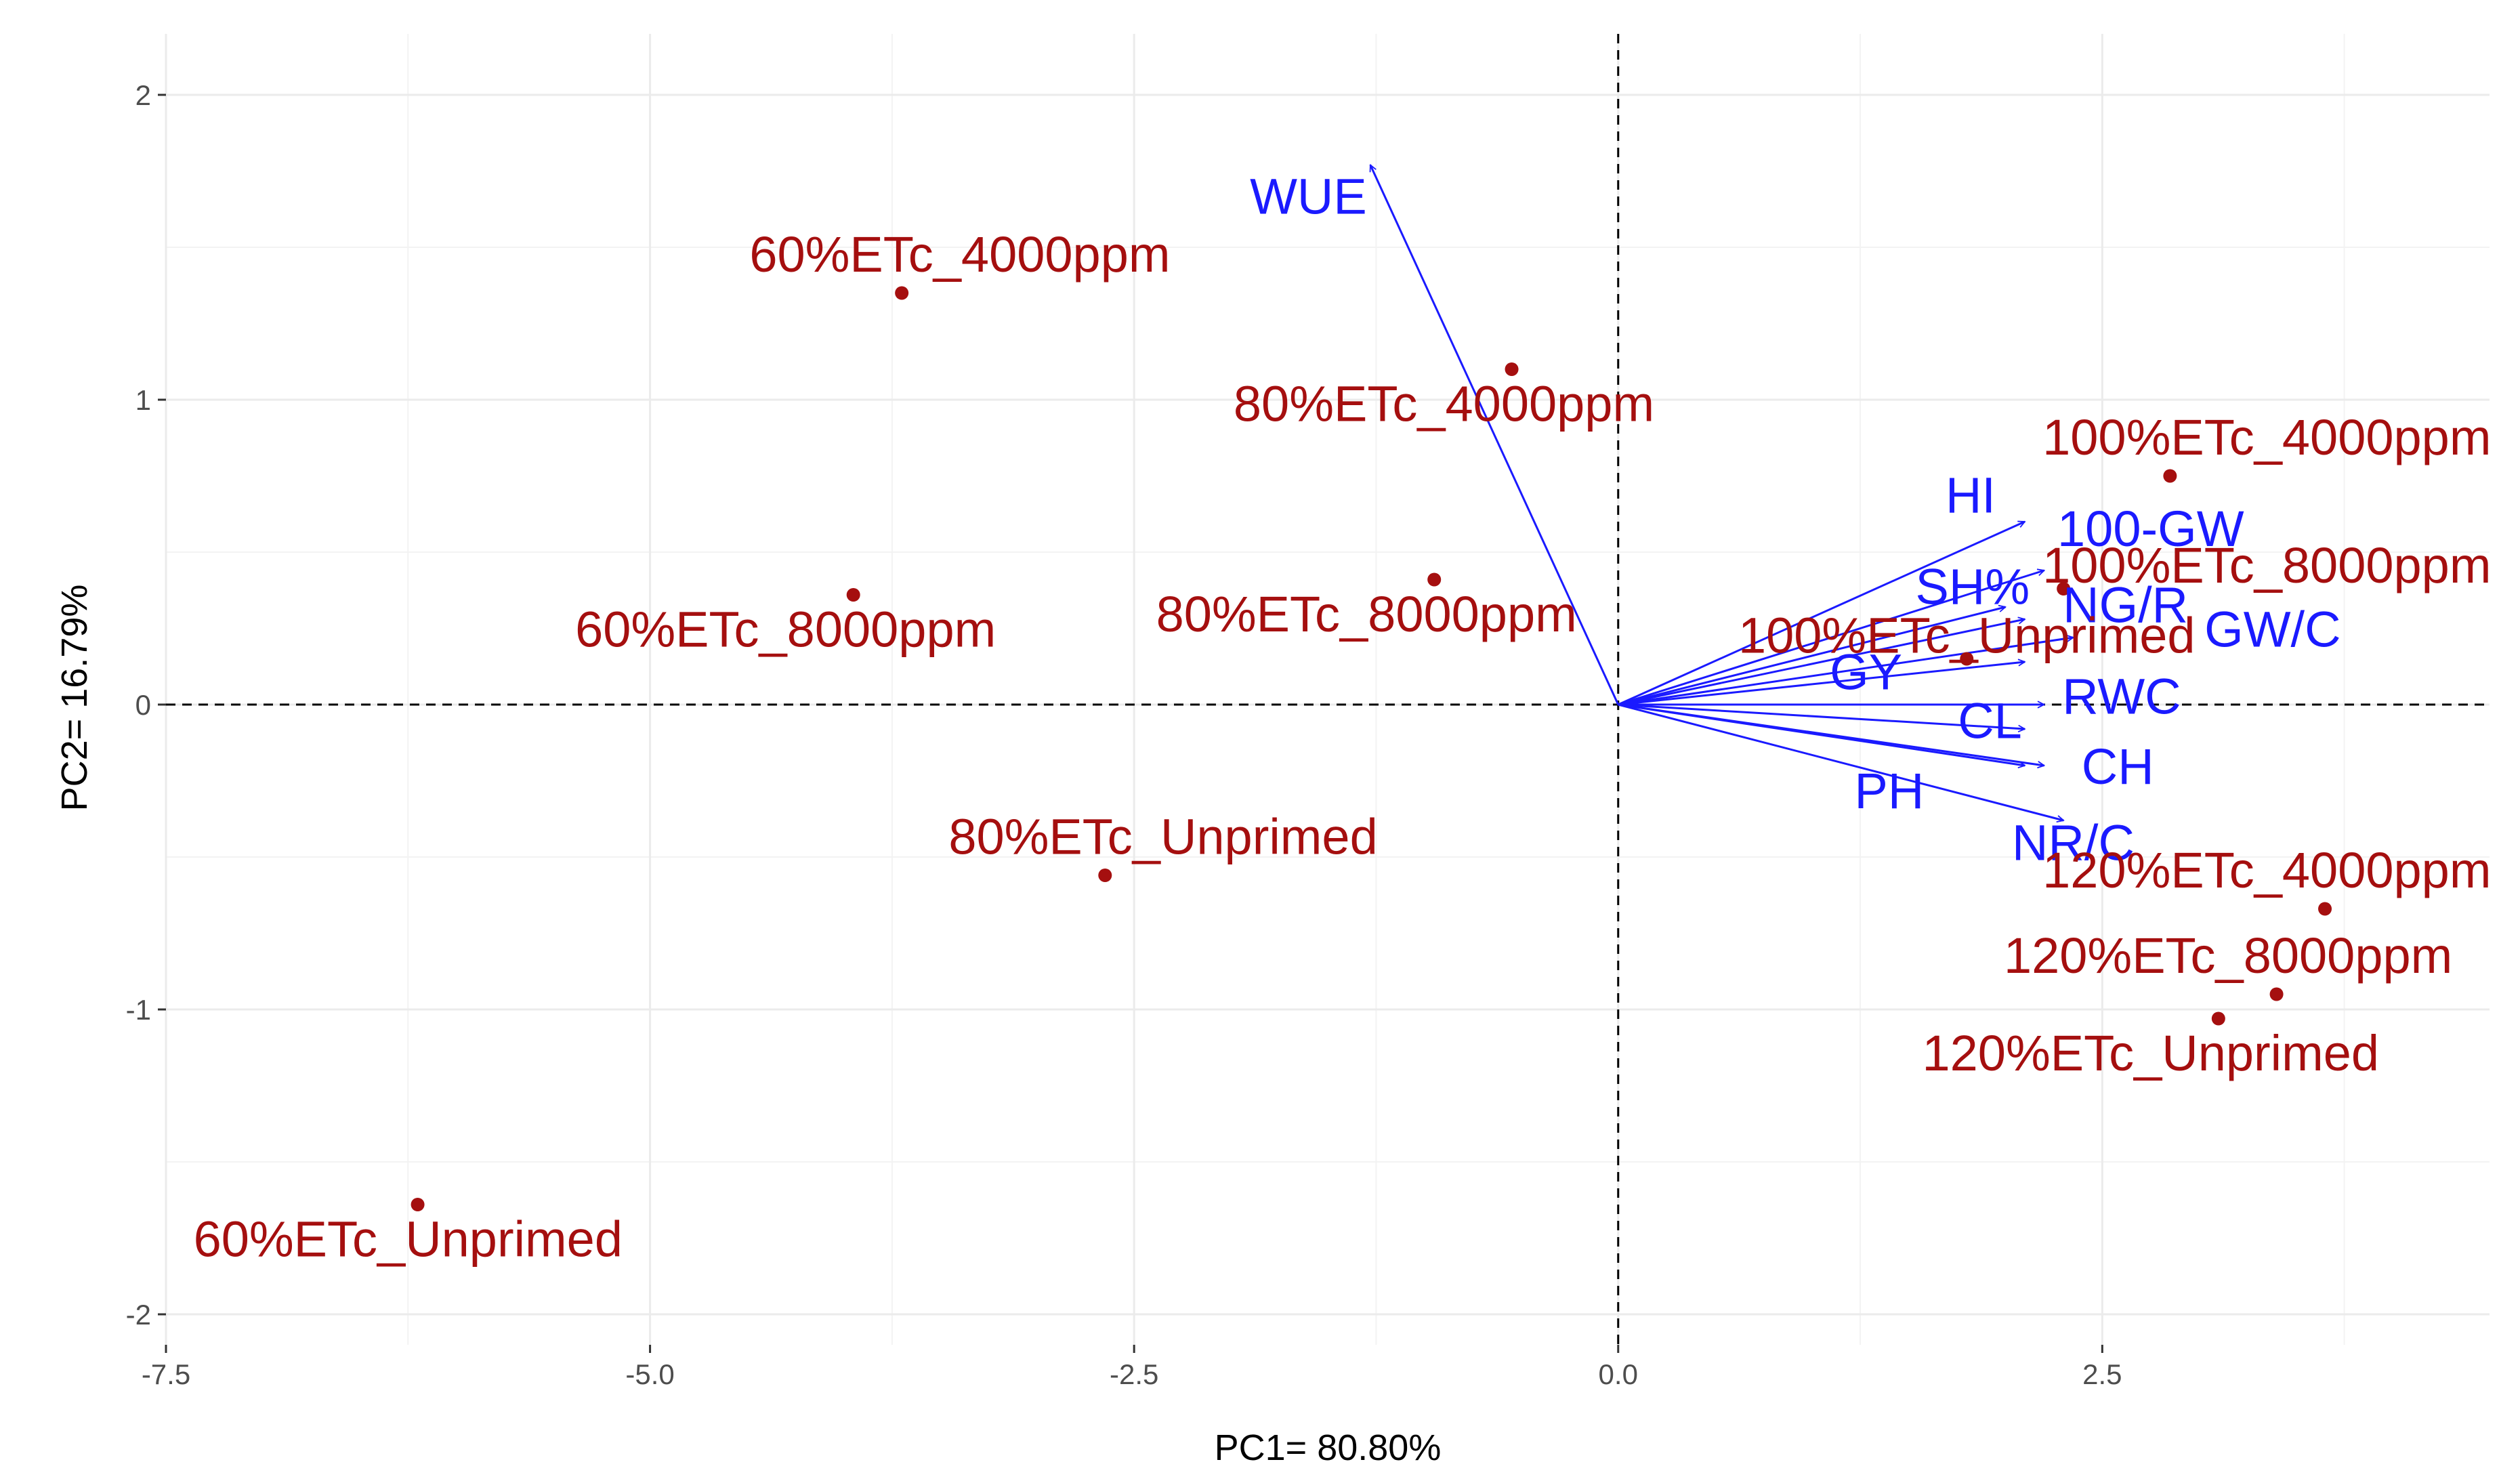 The image size is (2520, 1483). Describe the element at coordinates (1990, 721) in the screenshot. I see `loading-label: CL` at that location.